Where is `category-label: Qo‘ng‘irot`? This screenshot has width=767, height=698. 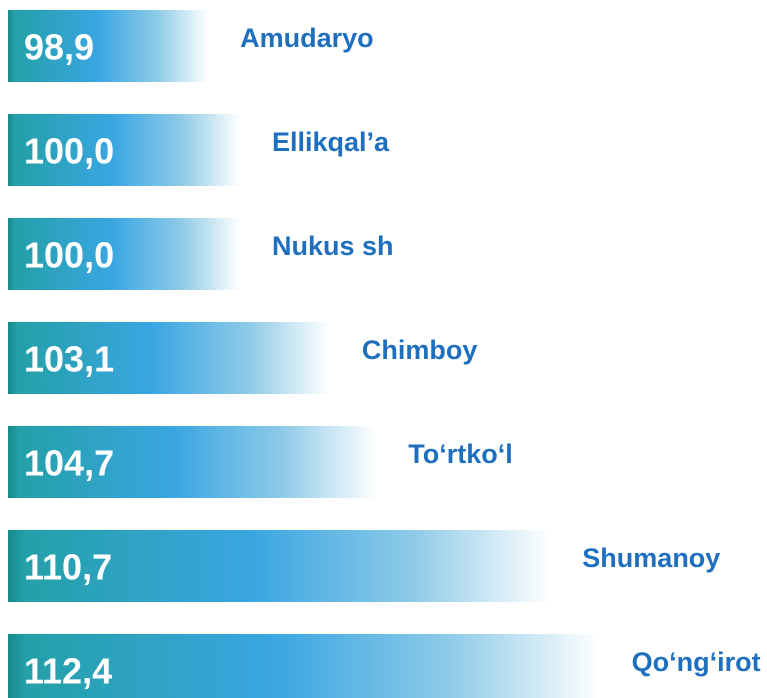
category-label: Qo‘ng‘irot is located at coordinates (696, 662).